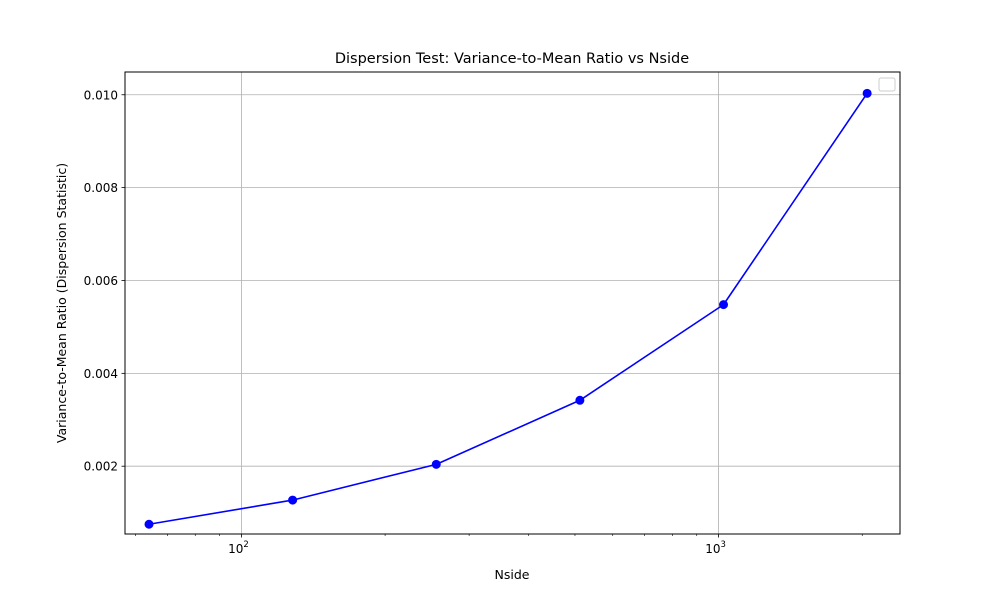 The height and width of the screenshot is (600, 1000). I want to click on y-tick-label: 0.004, so click(101, 374).